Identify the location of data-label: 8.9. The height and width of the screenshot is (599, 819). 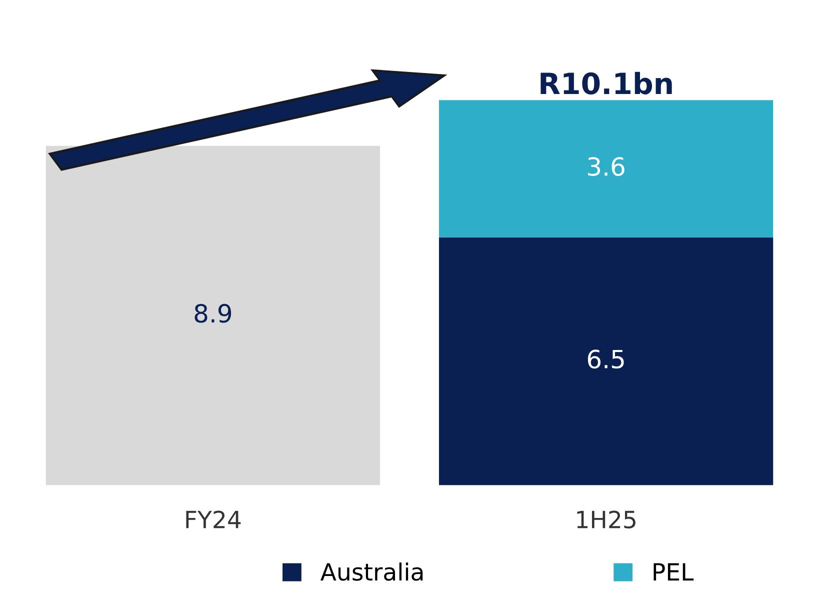
(213, 313).